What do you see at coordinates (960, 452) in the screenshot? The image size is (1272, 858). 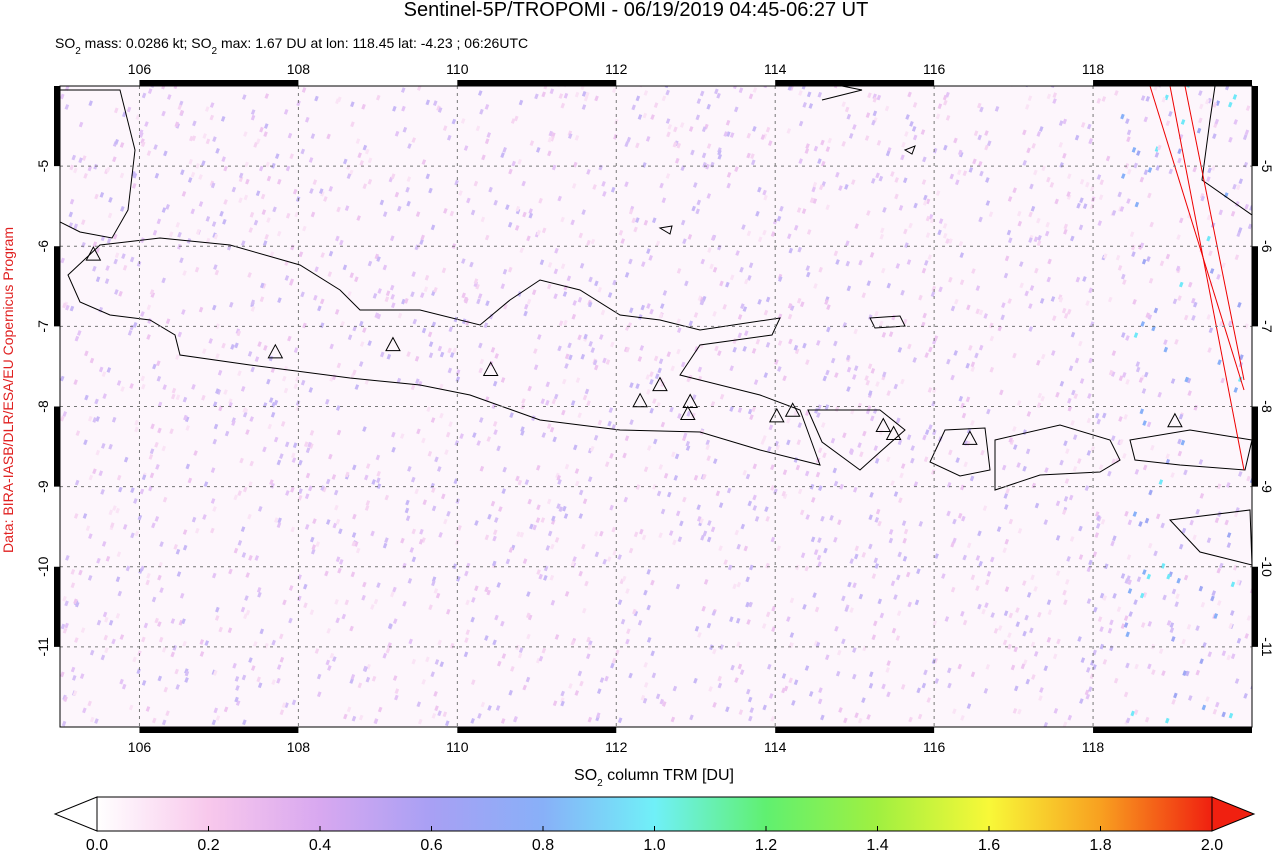 I see `coastline-lombok` at bounding box center [960, 452].